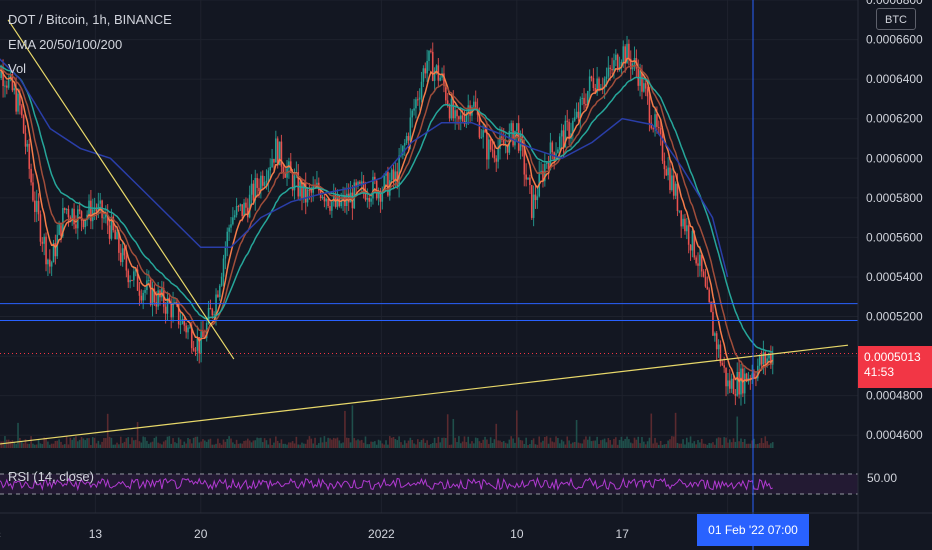 This screenshot has width=932, height=550. What do you see at coordinates (517, 534) in the screenshot?
I see `x-tick-label: 10` at bounding box center [517, 534].